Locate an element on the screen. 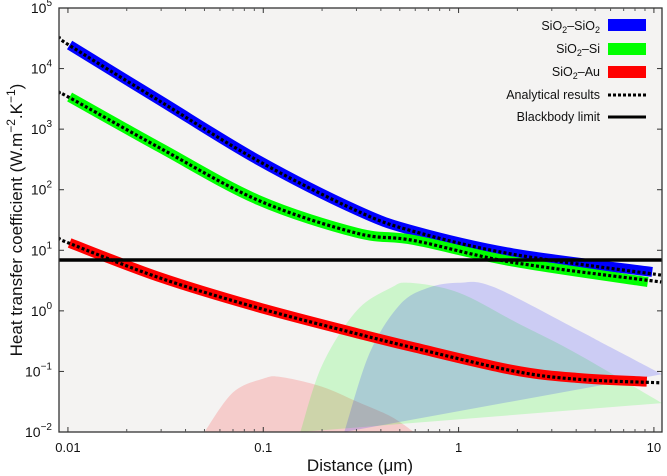 This screenshot has width=667, height=476. x-tick-labels: 0.01 0.1 1 10 is located at coordinates (358, 447).